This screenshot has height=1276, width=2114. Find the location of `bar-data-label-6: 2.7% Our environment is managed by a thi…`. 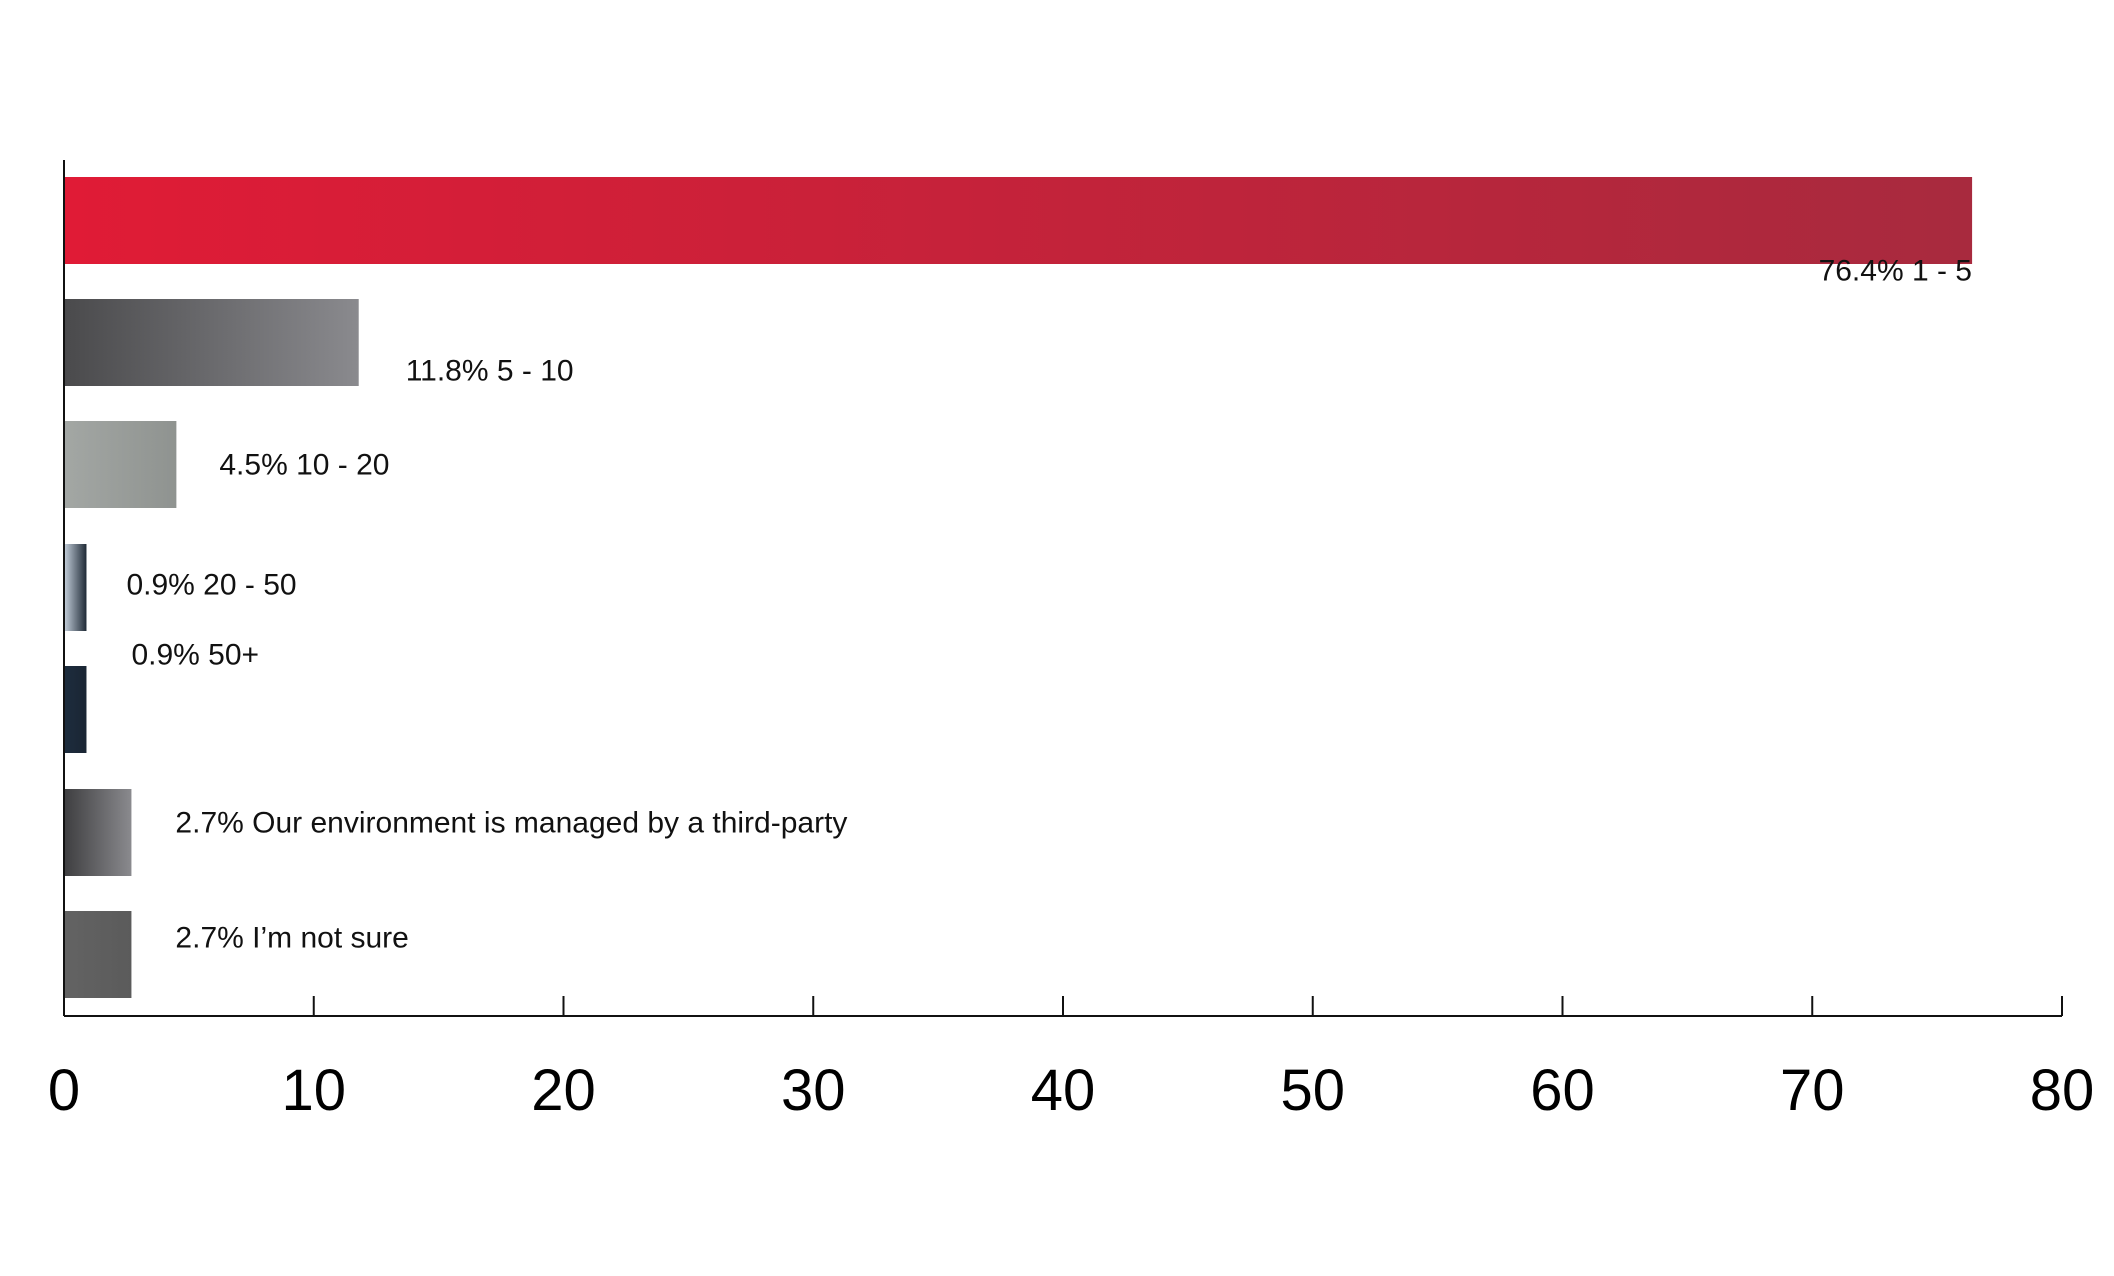

bar-data-label-6: 2.7% Our environment is managed by a thi… is located at coordinates (511, 823).